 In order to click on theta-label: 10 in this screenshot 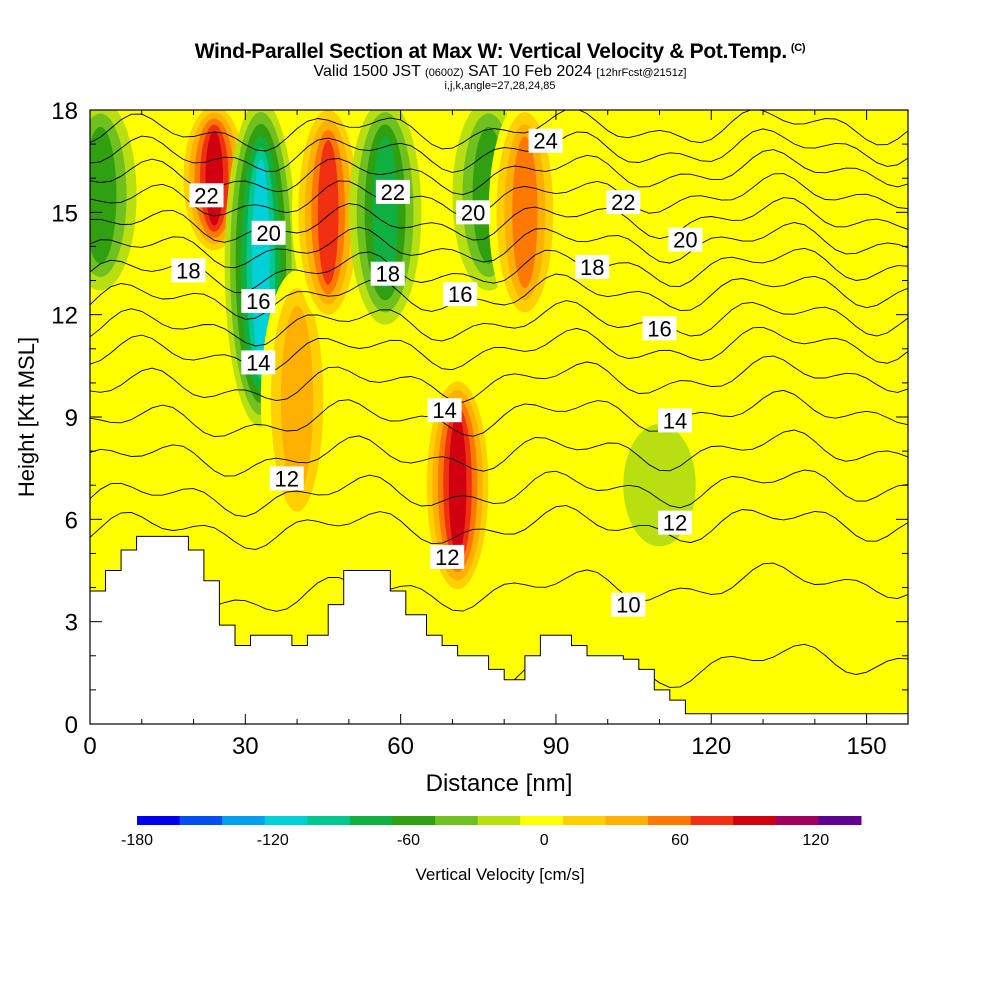, I will do `click(628, 605)`.